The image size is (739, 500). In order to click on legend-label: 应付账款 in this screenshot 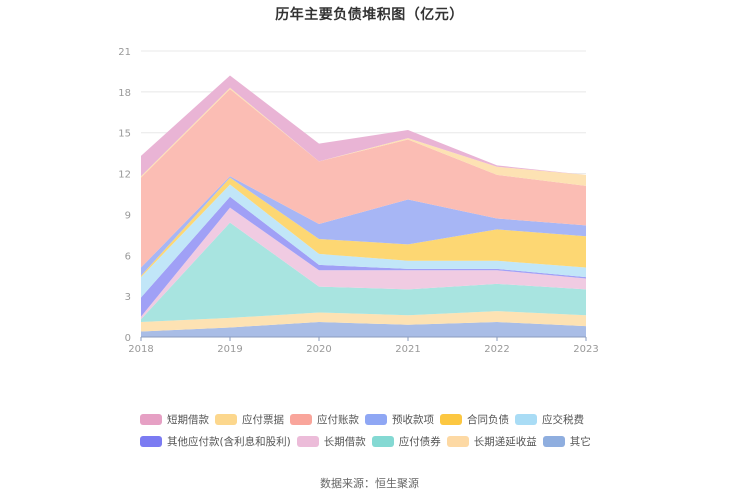, I will do `click(338, 420)`.